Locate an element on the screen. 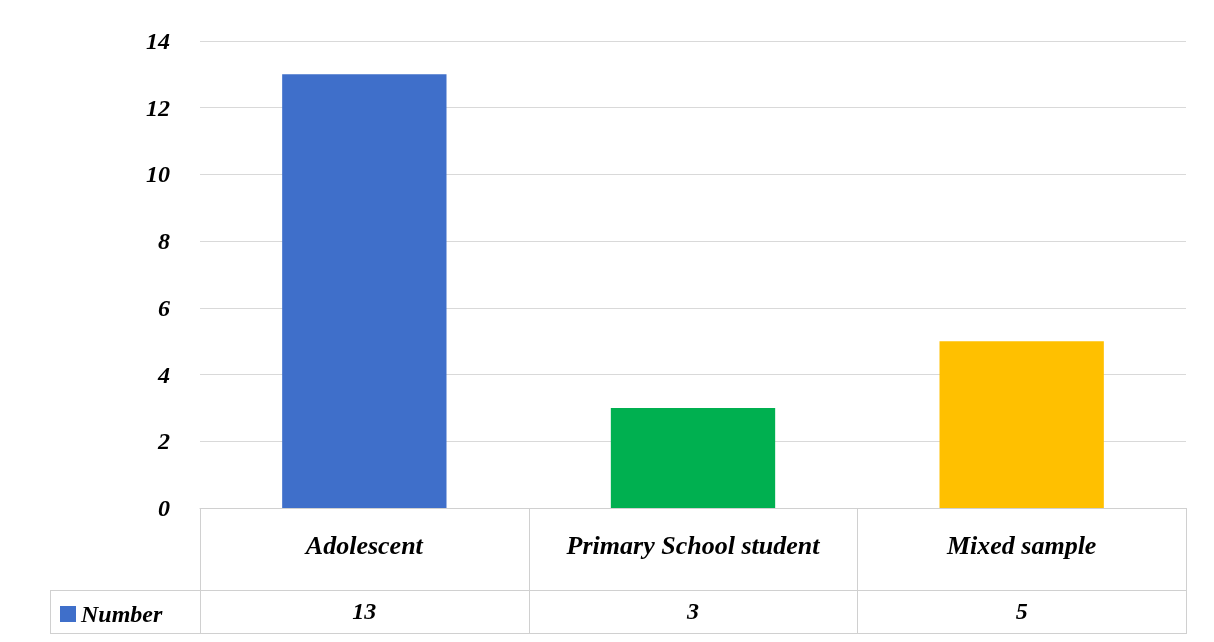 Image resolution: width=1214 pixels, height=642 pixels. x-tick-label: Adolescent is located at coordinates (363, 545).